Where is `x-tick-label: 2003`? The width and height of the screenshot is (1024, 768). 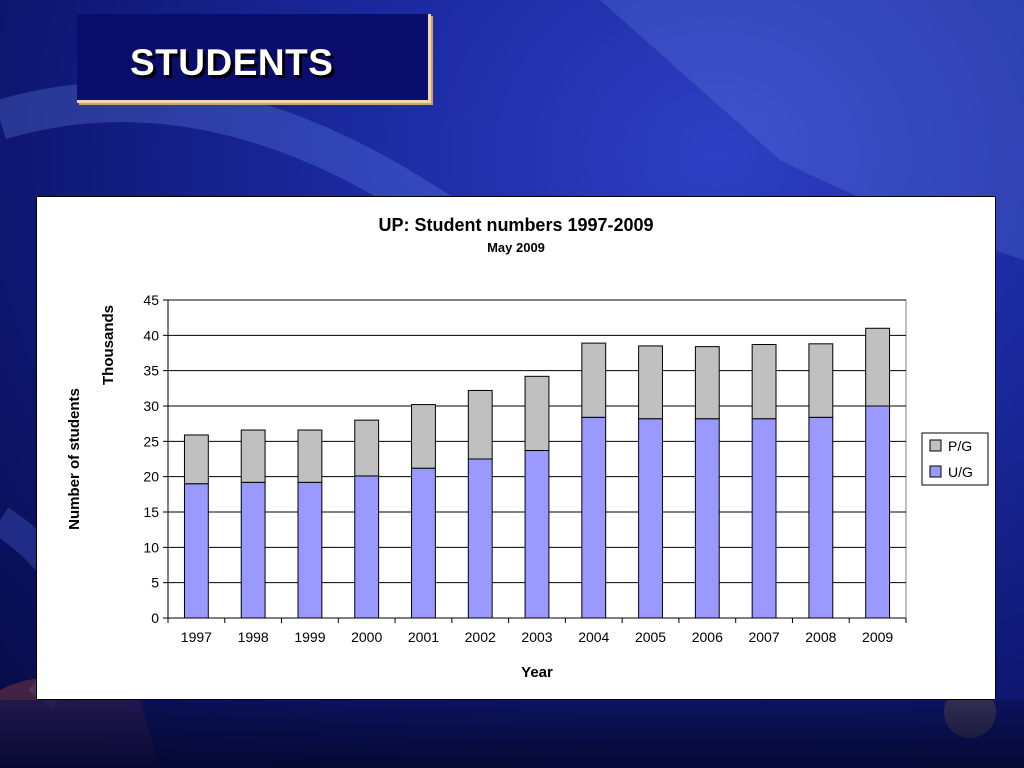 x-tick-label: 2003 is located at coordinates (536, 637).